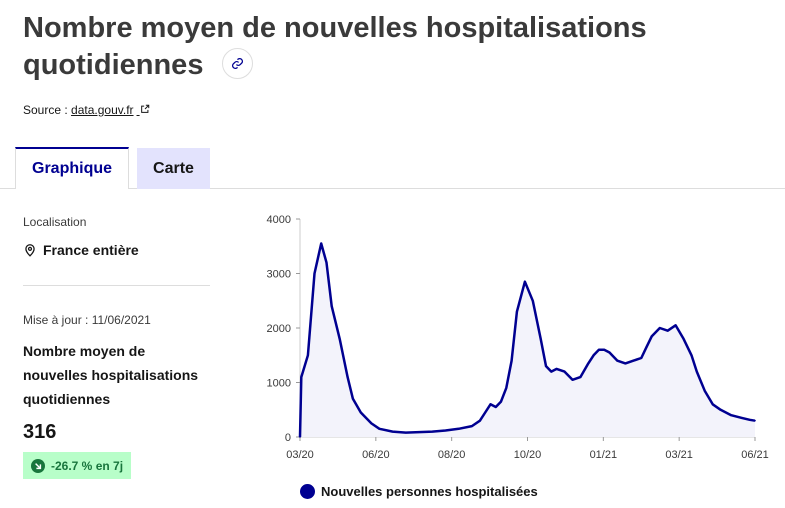 The image size is (785, 508). I want to click on map-pin-icon, so click(30, 250).